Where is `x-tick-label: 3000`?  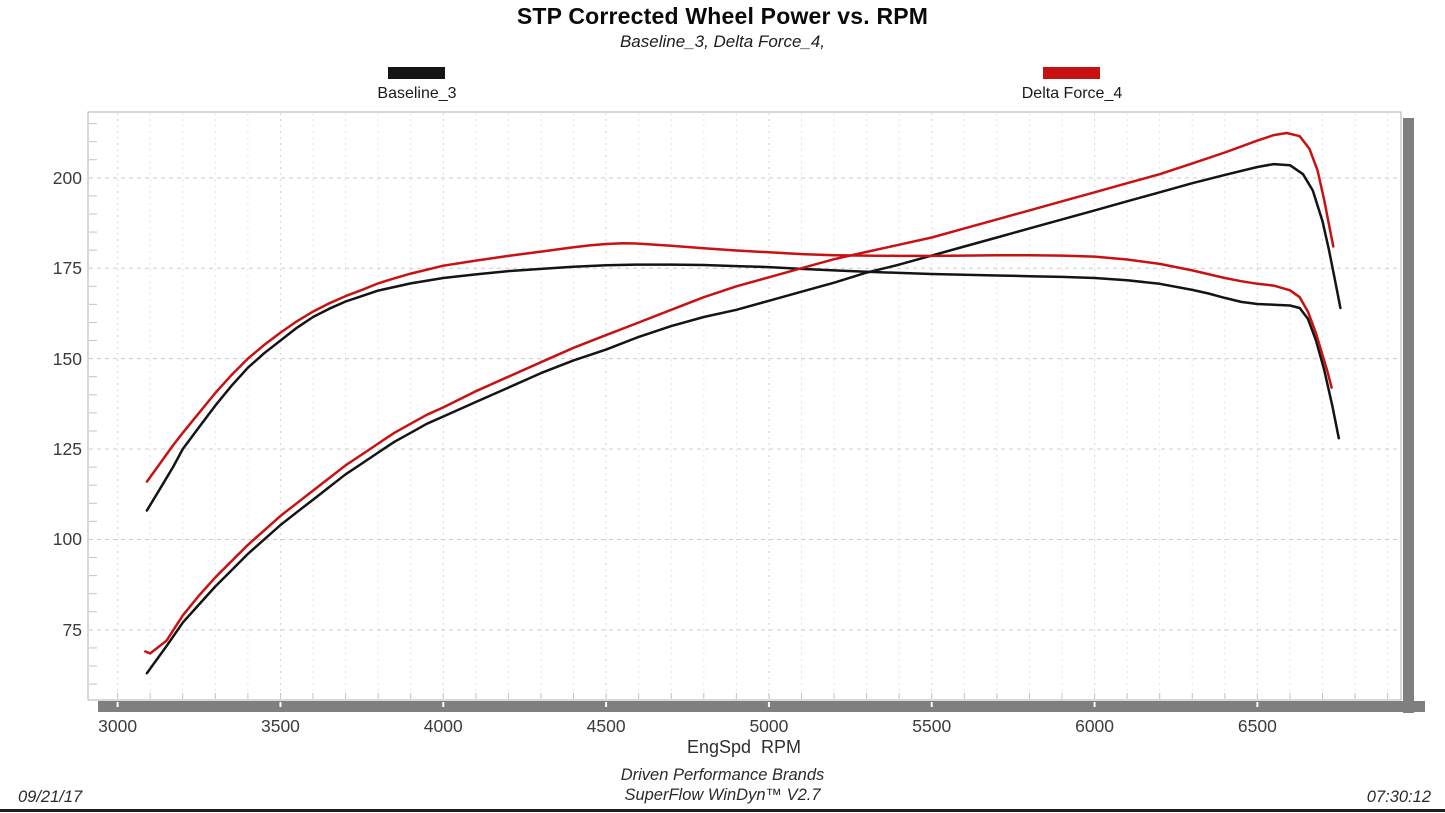
x-tick-label: 3000 is located at coordinates (118, 726).